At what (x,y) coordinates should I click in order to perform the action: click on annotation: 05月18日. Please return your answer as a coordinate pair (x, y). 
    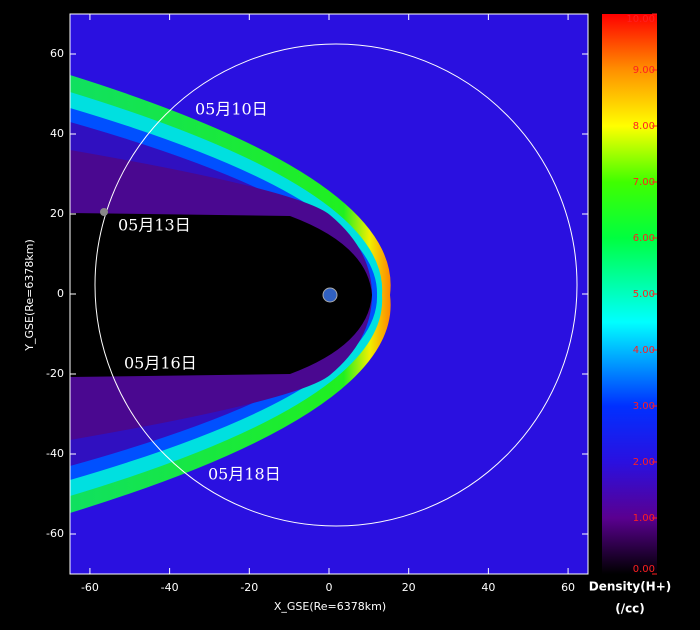
    Looking at the image, I should click on (244, 474).